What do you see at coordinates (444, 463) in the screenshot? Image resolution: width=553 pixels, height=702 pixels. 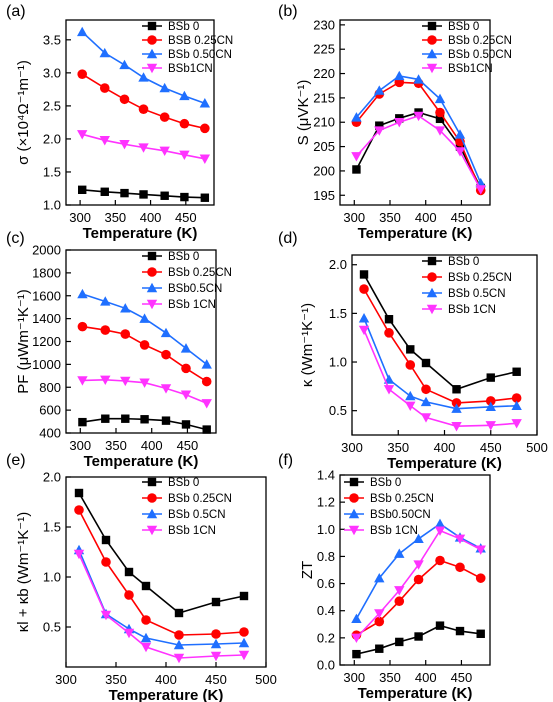 I see `panel3-x-axis-label: Temperature (K)` at bounding box center [444, 463].